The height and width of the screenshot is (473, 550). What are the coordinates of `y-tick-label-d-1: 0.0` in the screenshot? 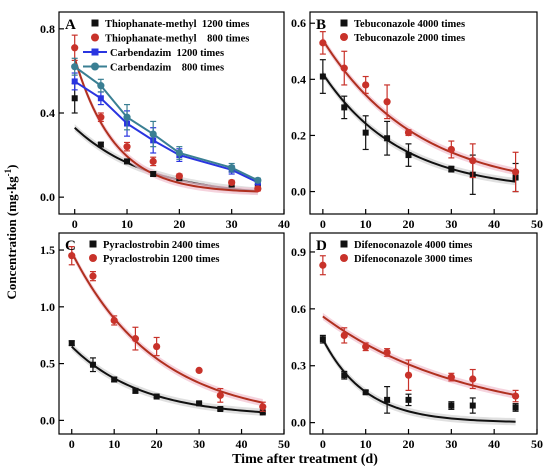 It's located at (298, 423).